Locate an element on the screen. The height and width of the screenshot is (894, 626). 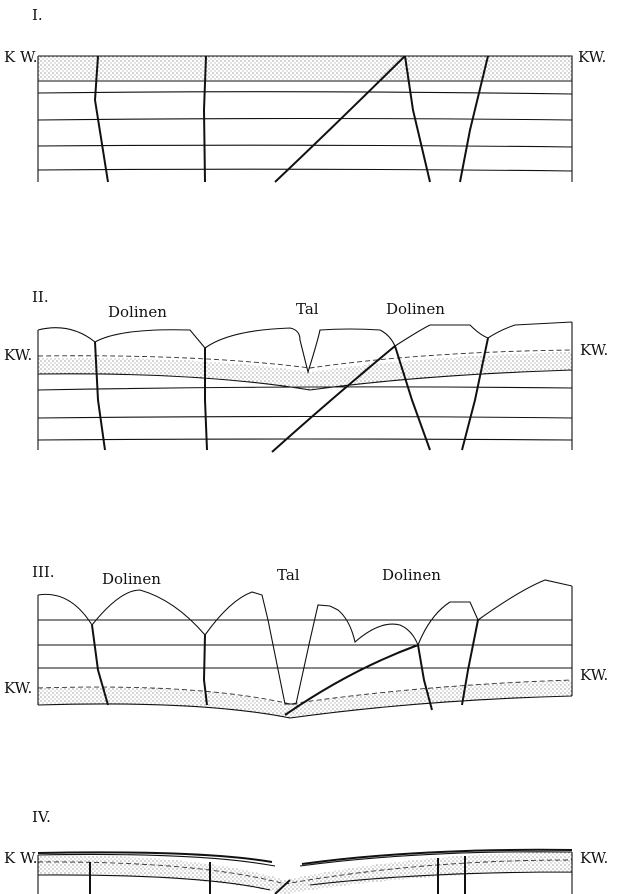
panel-numeral: I. is located at coordinates (37, 15).